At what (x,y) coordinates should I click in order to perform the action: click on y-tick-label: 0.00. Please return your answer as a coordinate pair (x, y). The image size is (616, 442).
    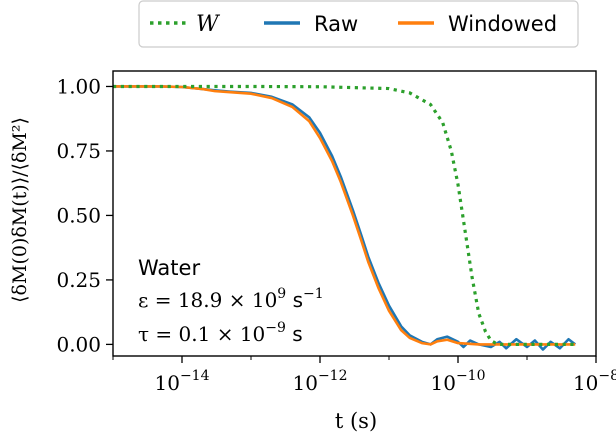
    Looking at the image, I should click on (78, 344).